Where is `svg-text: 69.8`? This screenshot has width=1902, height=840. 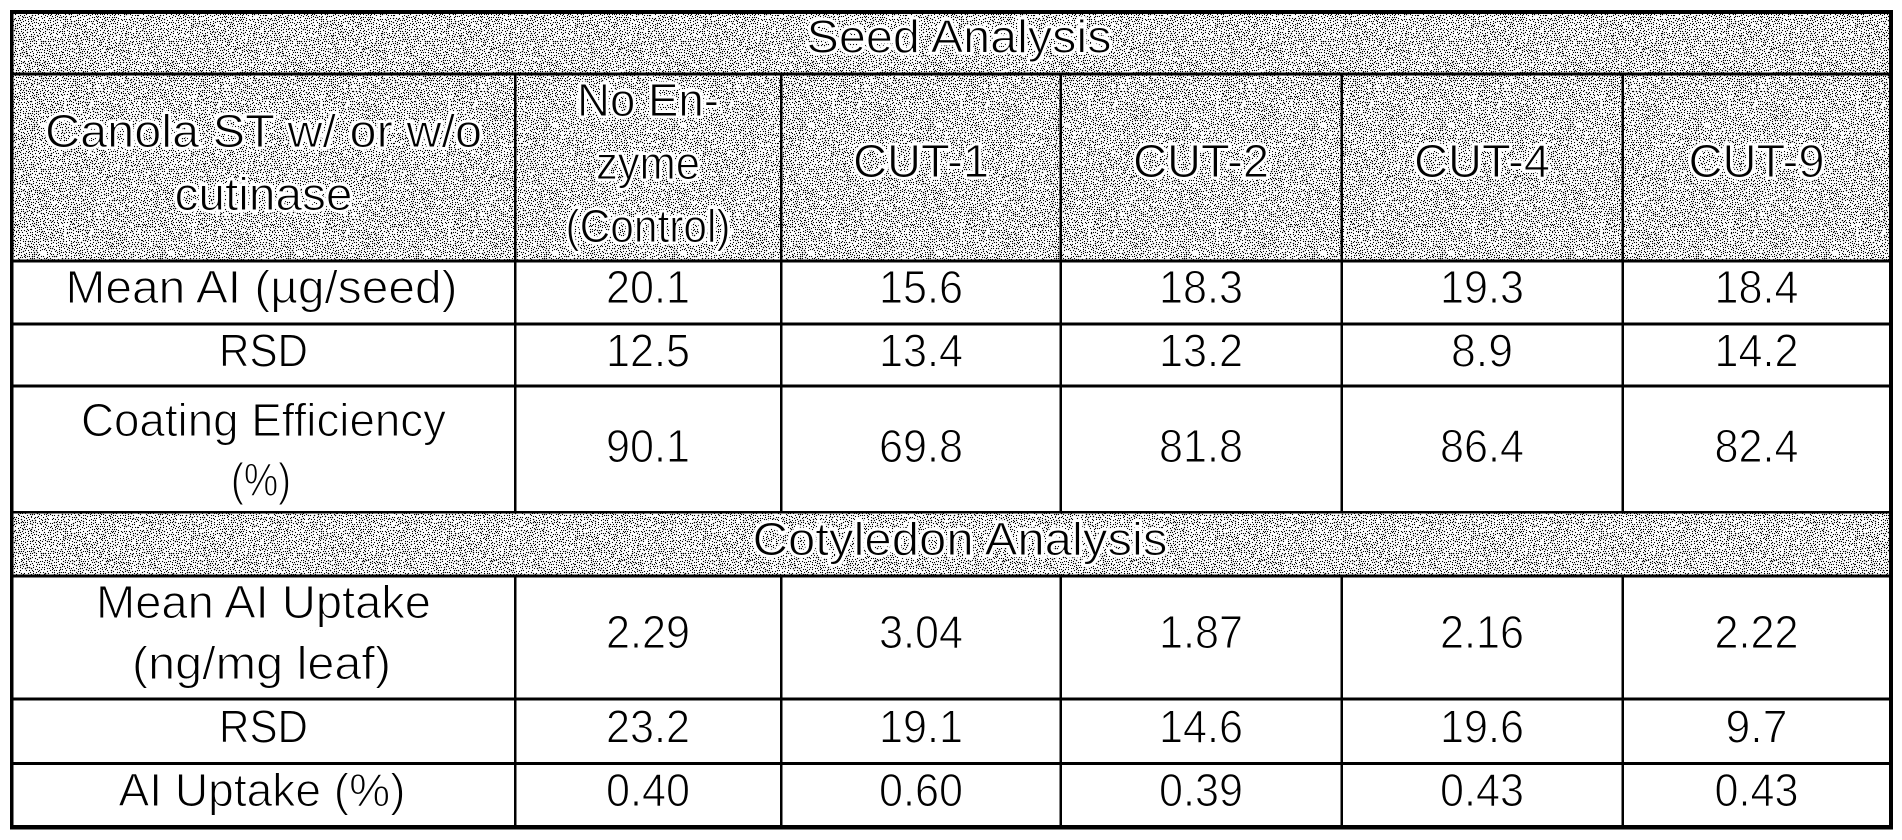 svg-text: 69.8 is located at coordinates (921, 446).